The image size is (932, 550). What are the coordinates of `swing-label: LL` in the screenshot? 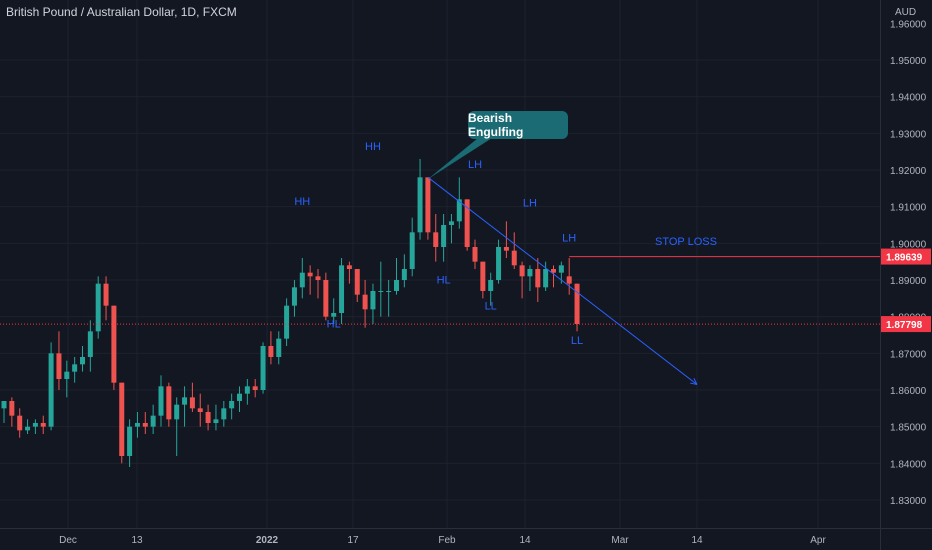 It's located at (577, 341).